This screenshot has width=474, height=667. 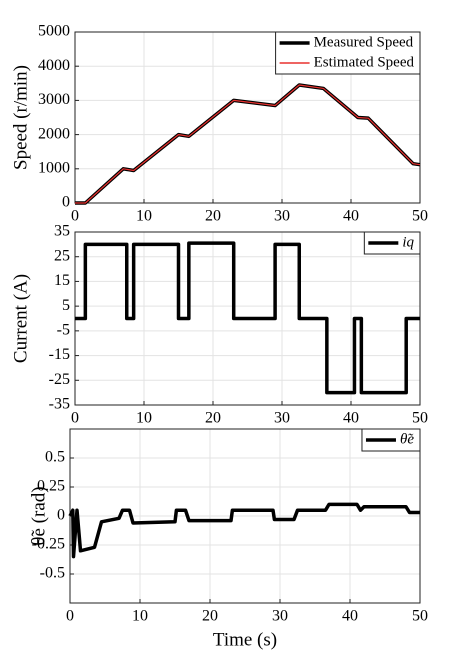 What do you see at coordinates (55, 457) in the screenshot?
I see `y-tick-label: 0.5` at bounding box center [55, 457].